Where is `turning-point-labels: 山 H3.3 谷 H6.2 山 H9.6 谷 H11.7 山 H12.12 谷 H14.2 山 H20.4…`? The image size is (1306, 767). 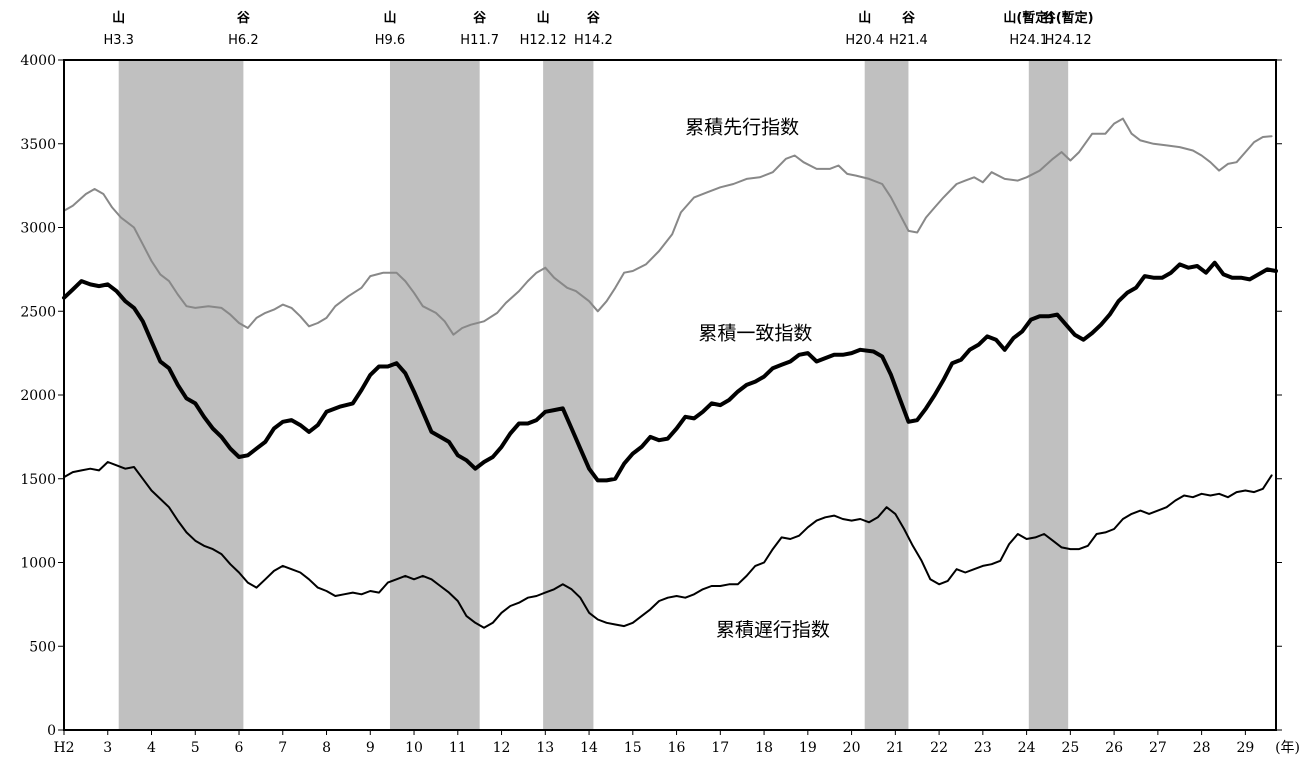
turning-point-labels: 山 H3.3 谷 H6.2 山 H9.6 谷 H11.7 山 H12.12 谷 H14.2 山 H20.4… is located at coordinates (598, 29).